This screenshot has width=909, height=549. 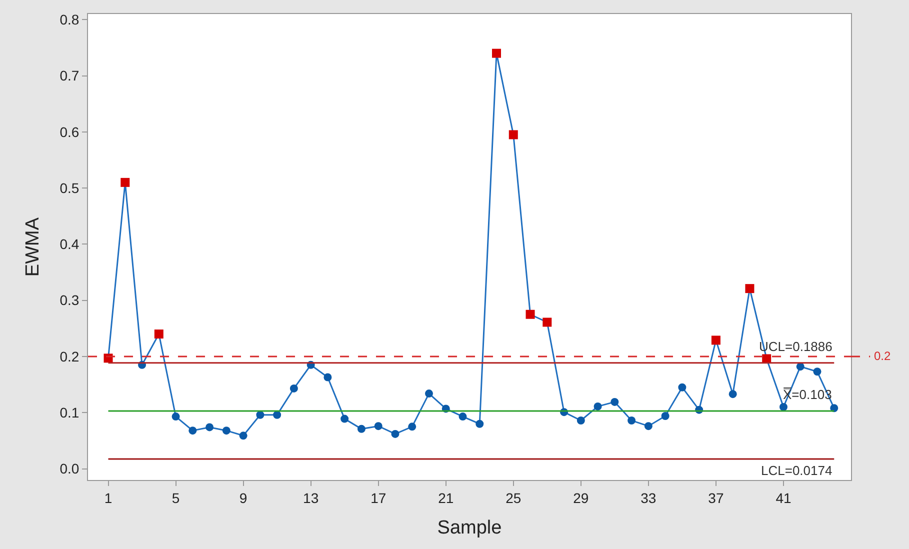 I want to click on x-tick-label: 9, so click(x=243, y=498).